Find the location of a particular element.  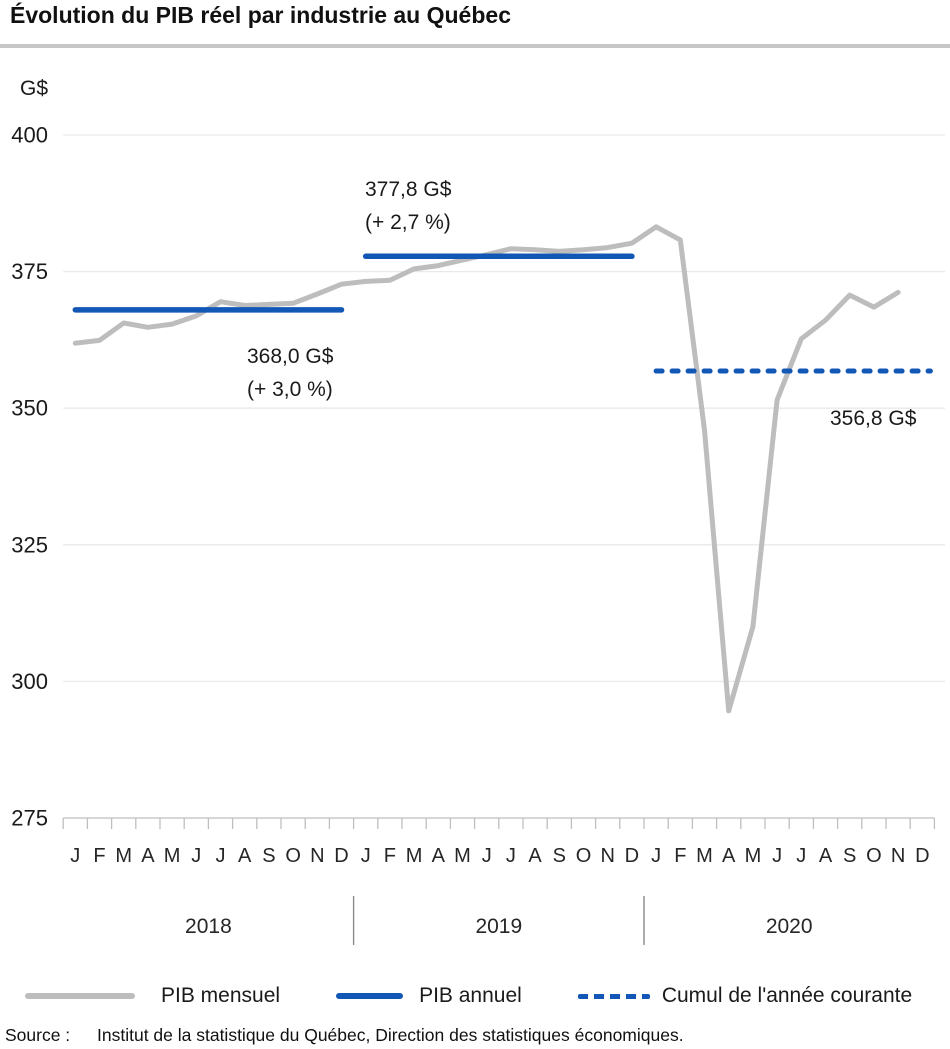

legend-item-annual: PIB annuel is located at coordinates (429, 996).